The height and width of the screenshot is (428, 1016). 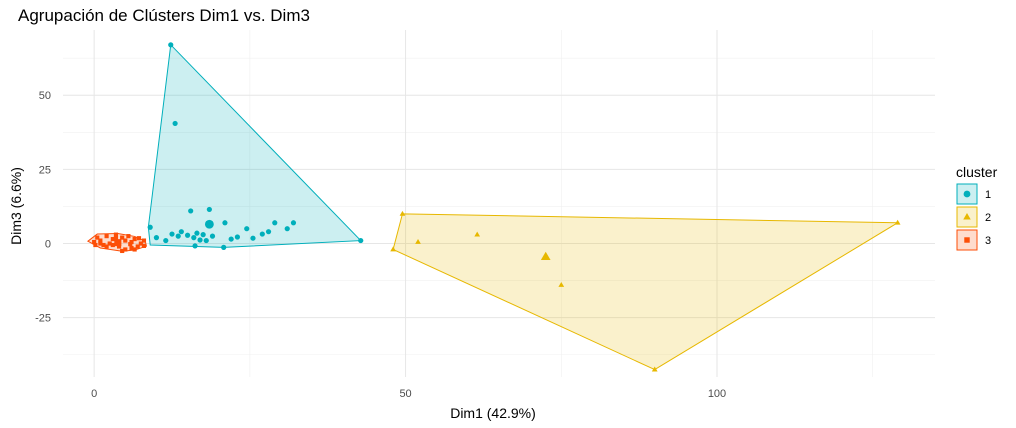 I want to click on x-axis-title: Dim1 (42.9%), so click(x=493, y=413).